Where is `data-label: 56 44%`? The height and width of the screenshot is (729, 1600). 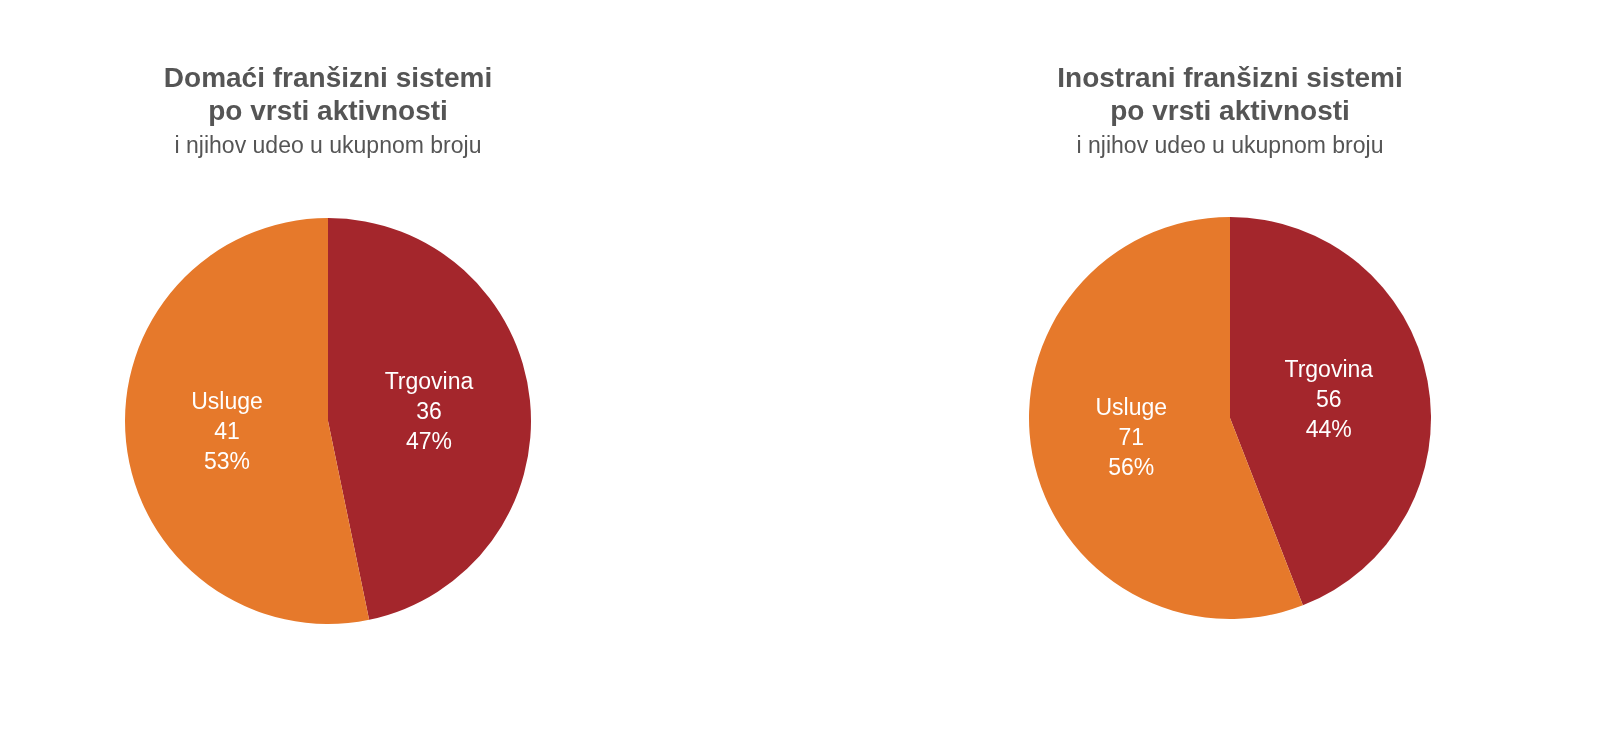
data-label: 56 44% is located at coordinates (1328, 414).